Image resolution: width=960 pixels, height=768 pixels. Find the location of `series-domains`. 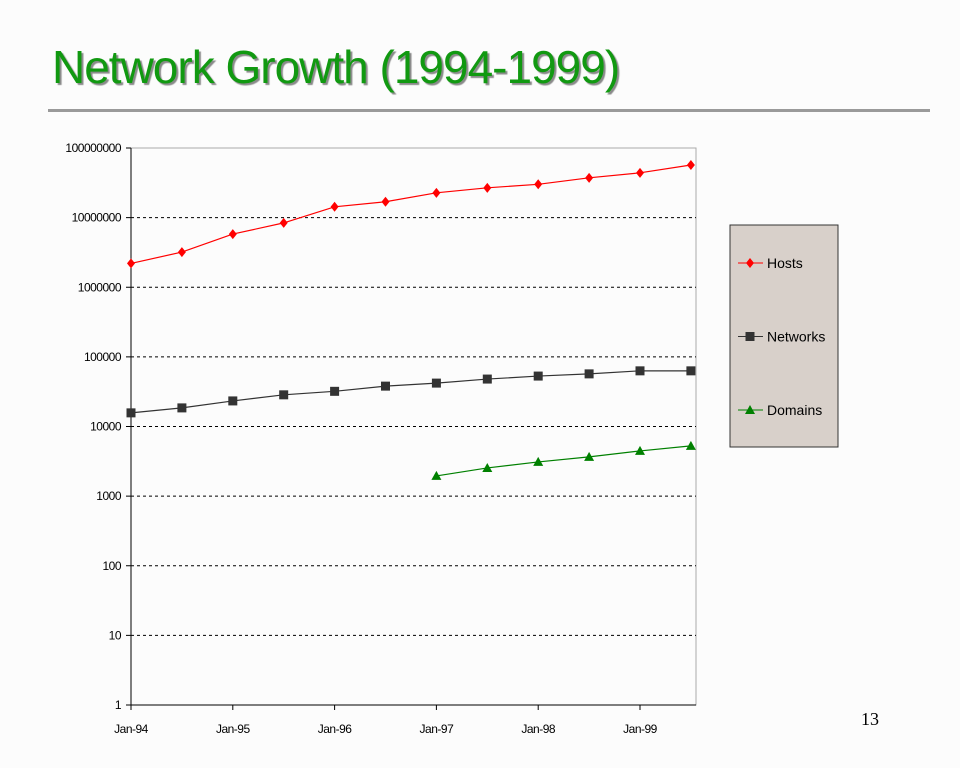

series-domains is located at coordinates (563, 460).